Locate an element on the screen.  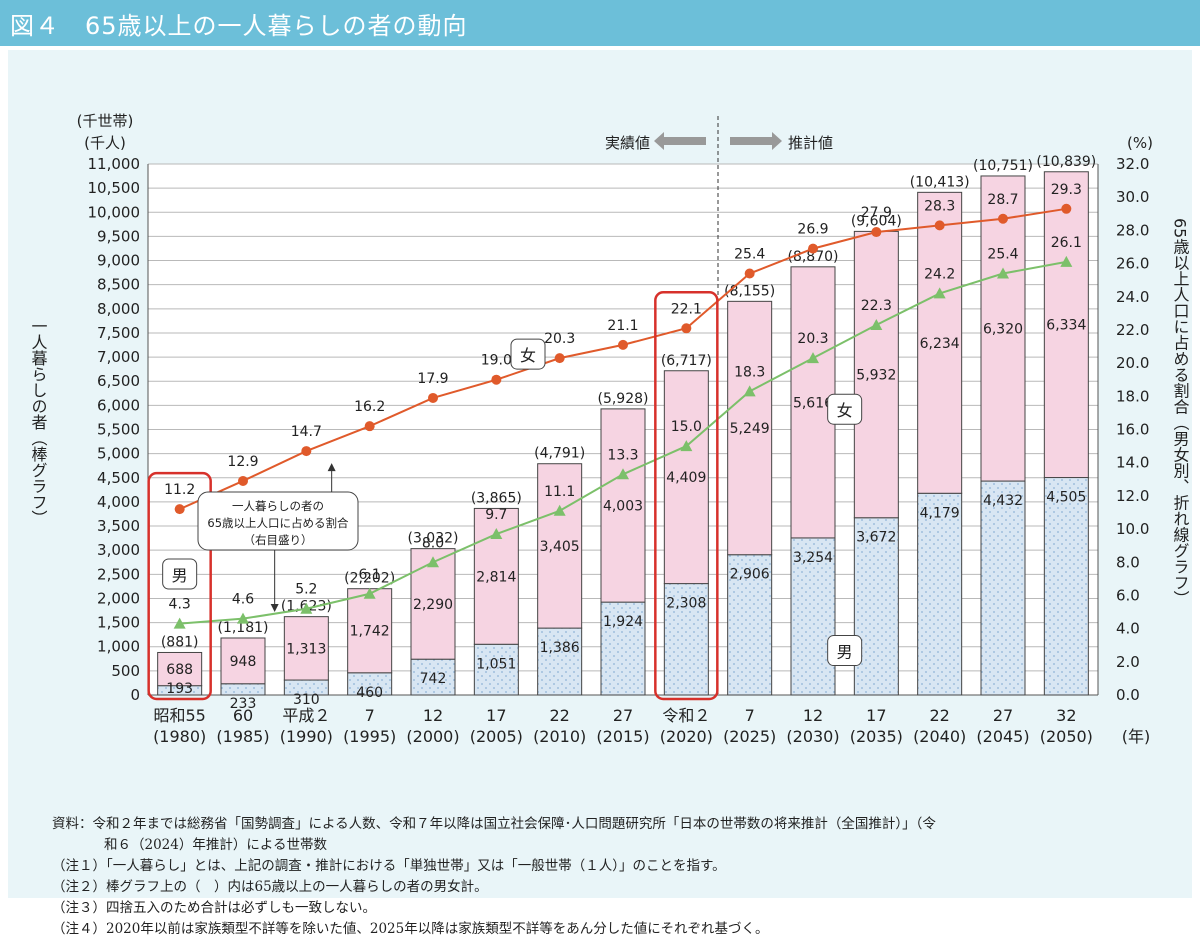
bar-female-value: 2,814 is located at coordinates (496, 577).